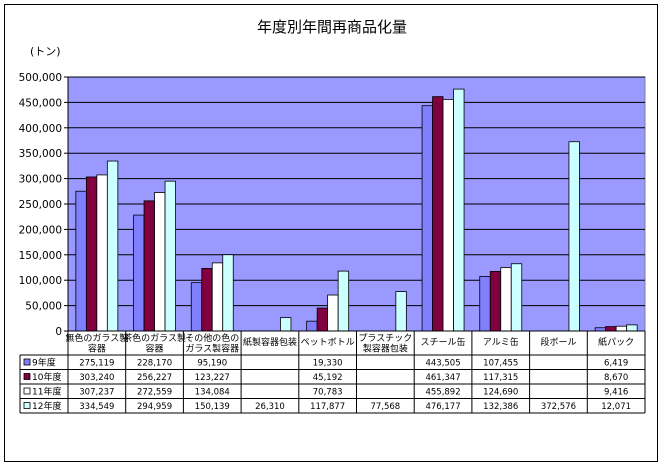  What do you see at coordinates (96, 338) in the screenshot?
I see `category-label: 無色のガラス製` at bounding box center [96, 338].